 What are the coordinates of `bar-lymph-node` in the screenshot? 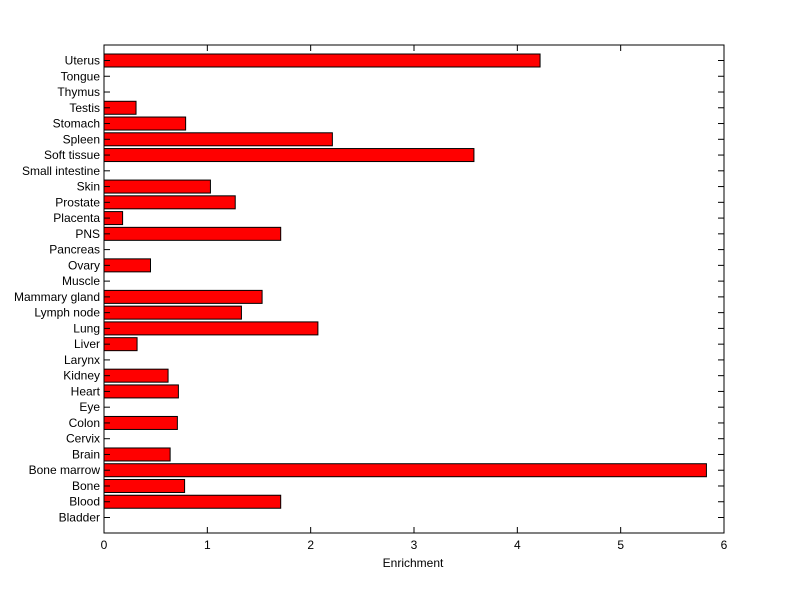 It's located at (172, 312).